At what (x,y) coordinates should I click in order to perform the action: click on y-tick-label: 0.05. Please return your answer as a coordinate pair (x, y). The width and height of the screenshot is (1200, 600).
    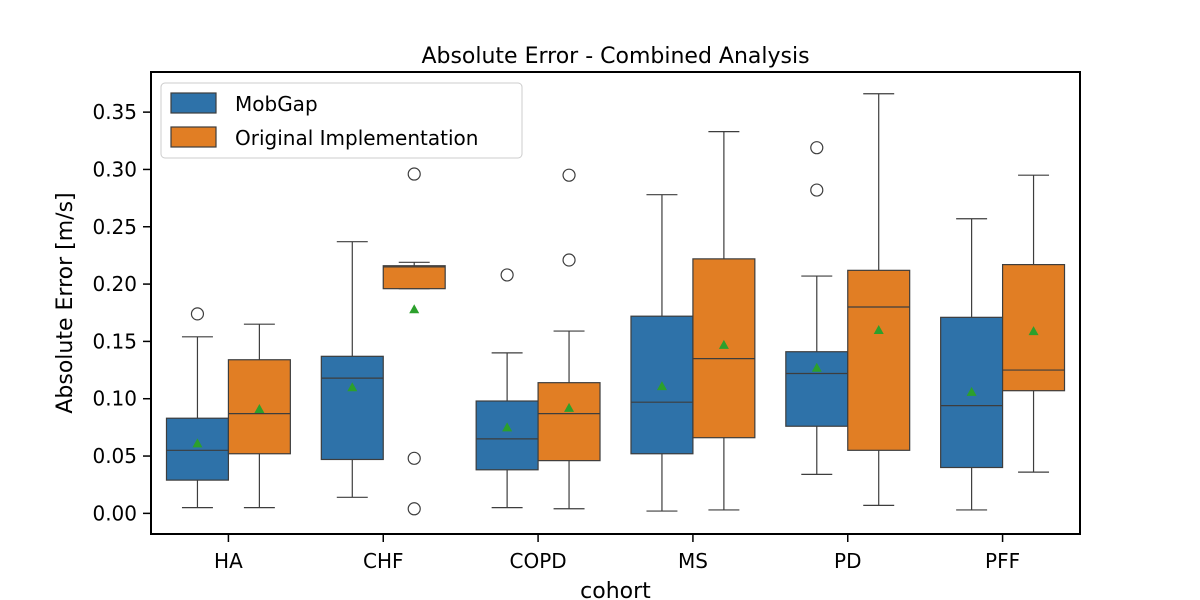
    Looking at the image, I should click on (114, 456).